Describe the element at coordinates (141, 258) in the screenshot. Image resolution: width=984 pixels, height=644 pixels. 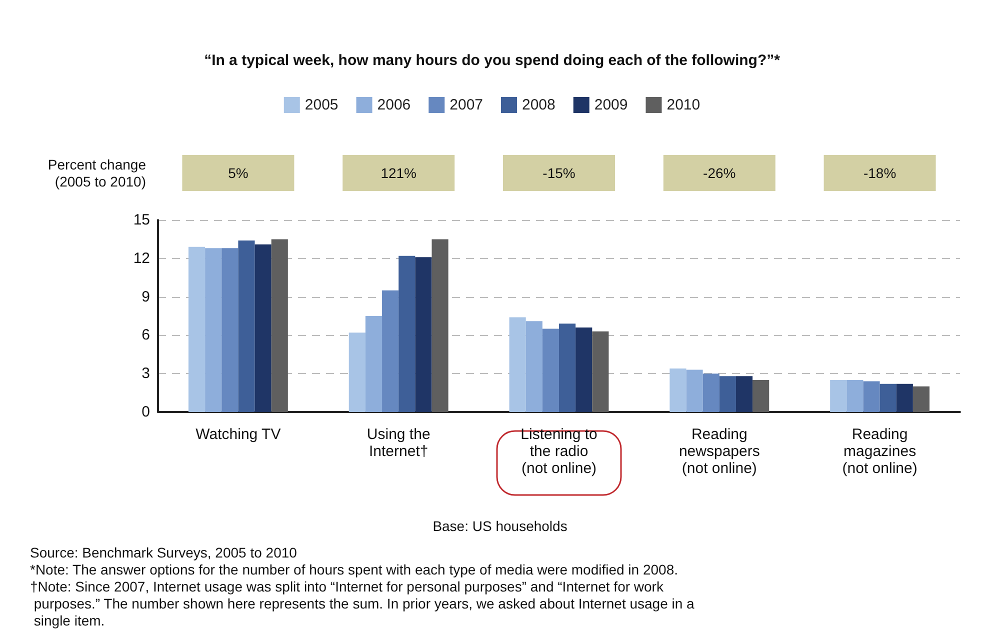
I see `y-tick-label: 12` at that location.